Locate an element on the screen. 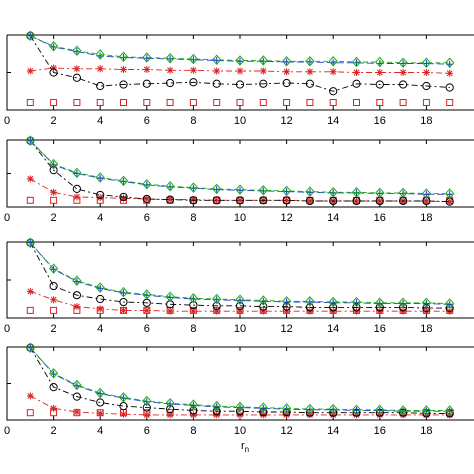 The height and width of the screenshot is (474, 474). x-tick-label: 6 is located at coordinates (147, 218).